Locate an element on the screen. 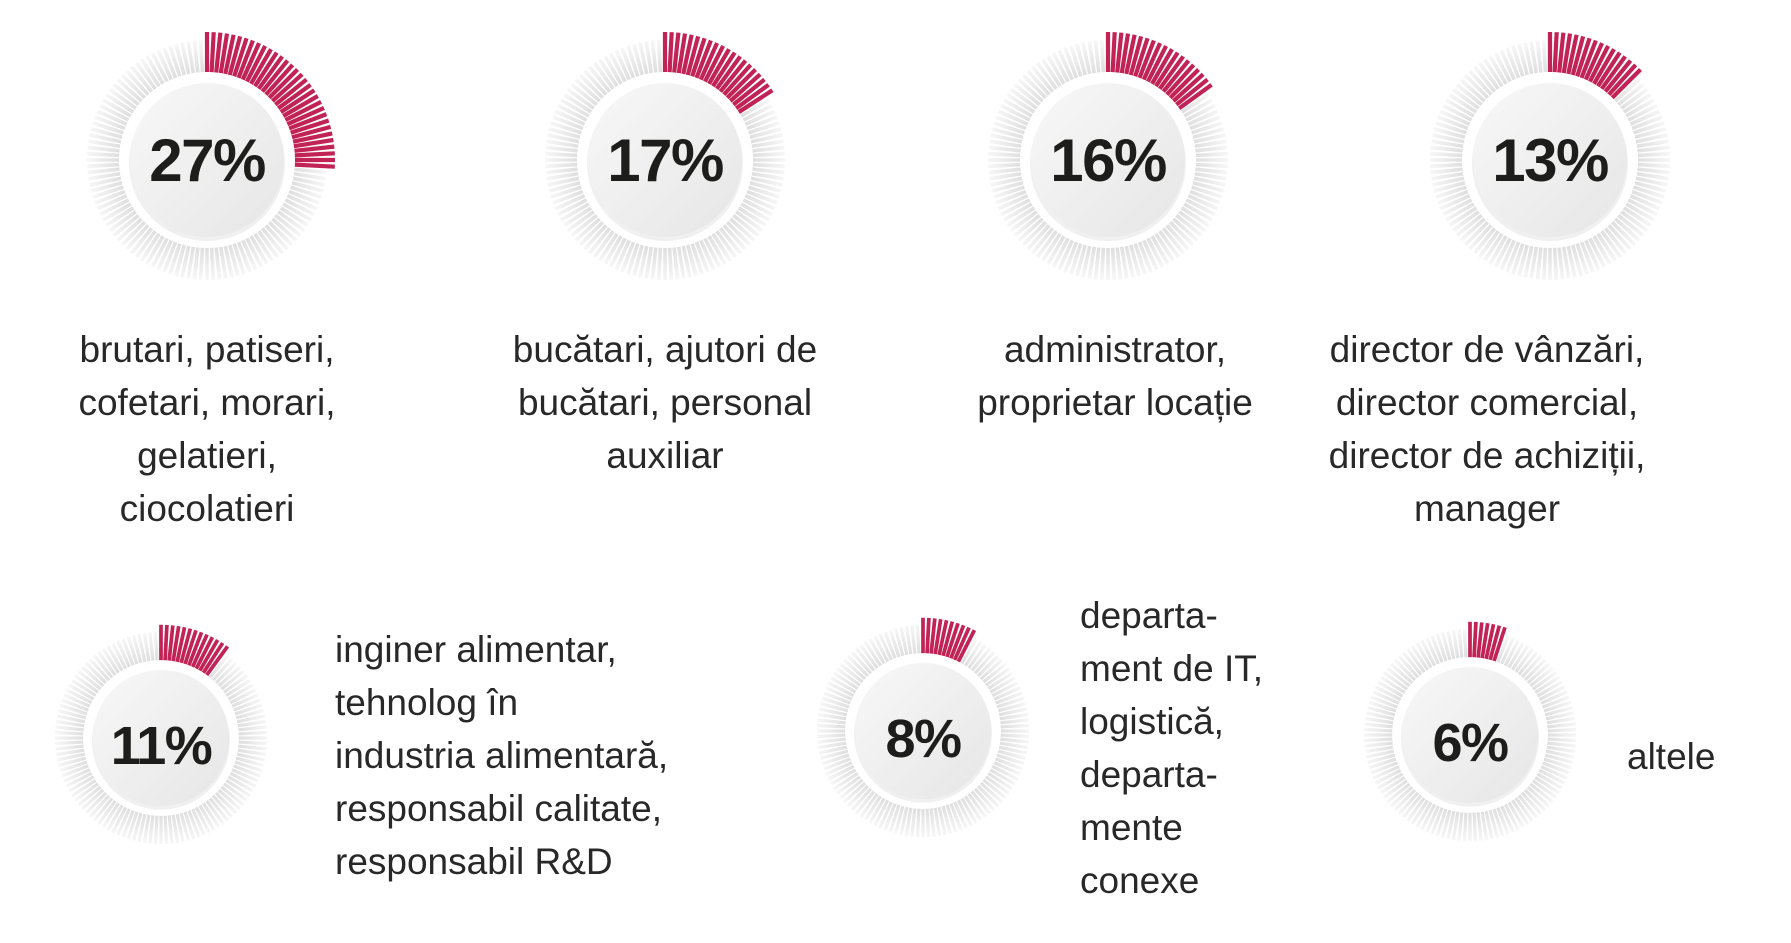  gauge-departament-it: 8% is located at coordinates (923, 731).